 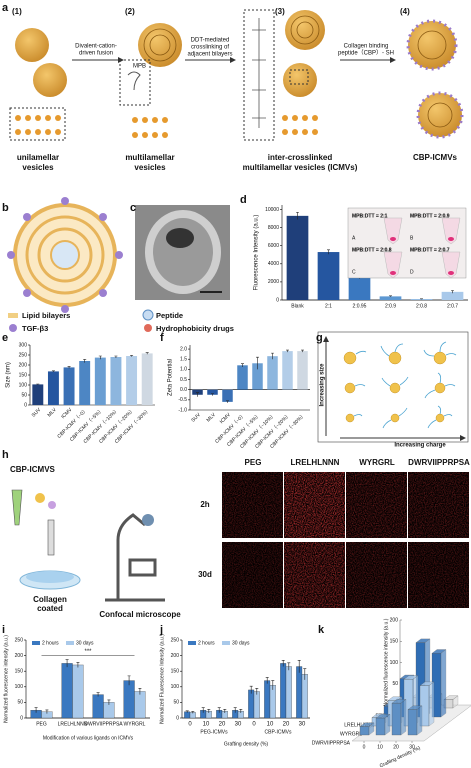 I want to click on row-label: 2h, so click(x=204, y=504).